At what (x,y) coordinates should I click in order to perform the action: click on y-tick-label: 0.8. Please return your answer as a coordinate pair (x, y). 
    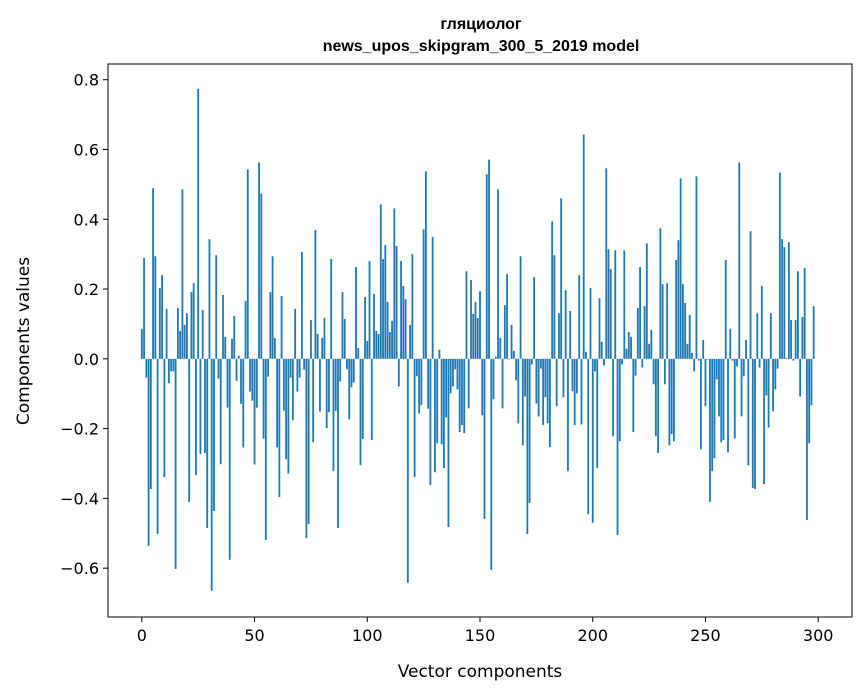
    Looking at the image, I should click on (86, 80).